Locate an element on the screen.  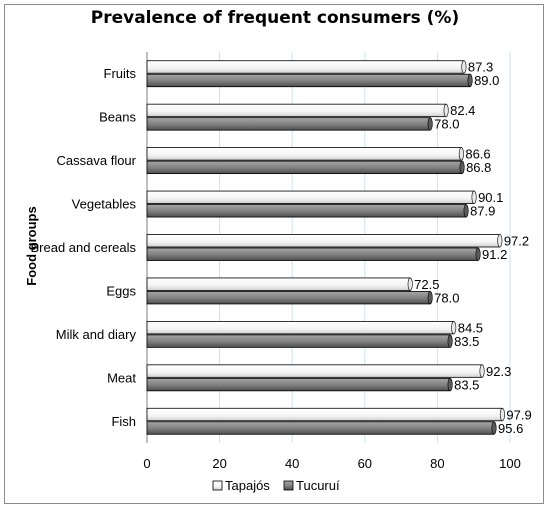
data-label: 72.5 is located at coordinates (426, 284).